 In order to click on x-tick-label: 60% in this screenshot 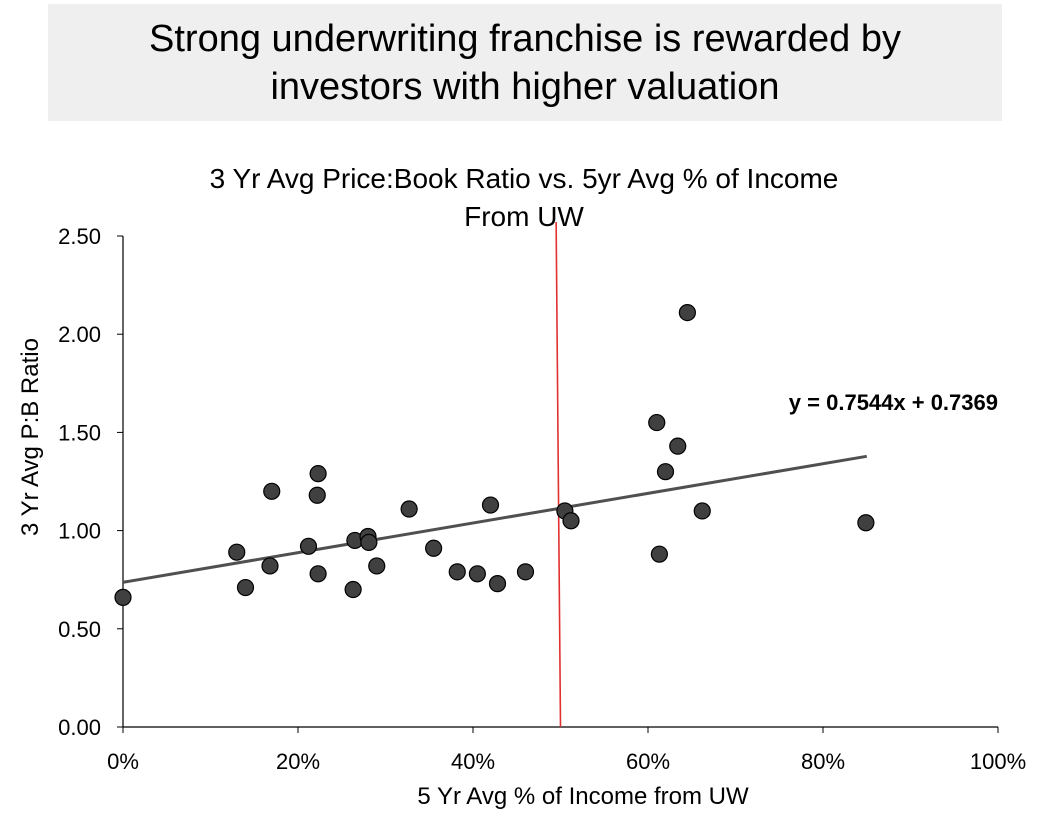, I will do `click(648, 761)`.